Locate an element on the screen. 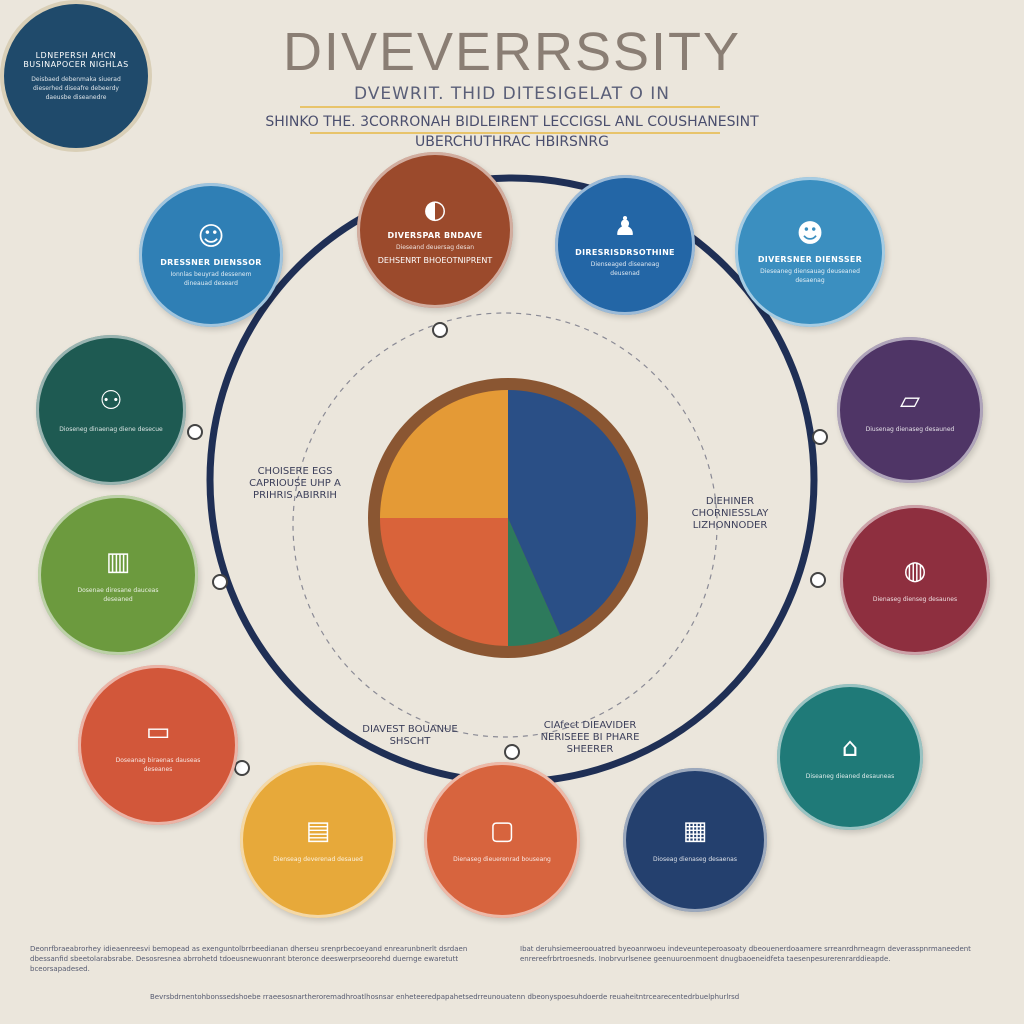 This screenshot has width=1024, height=1024. node-circle: ▤ Dienseag deverenad desaued is located at coordinates (318, 840).